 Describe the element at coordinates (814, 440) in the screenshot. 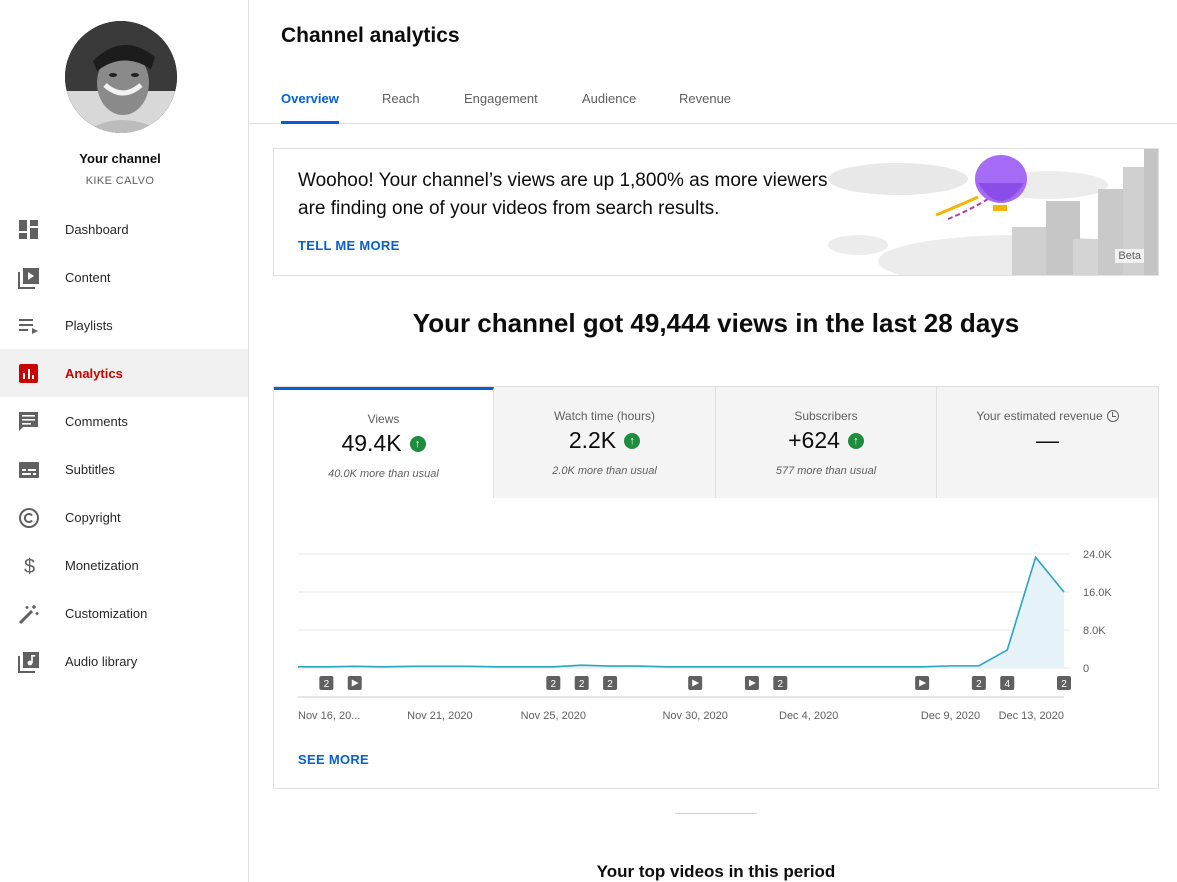

I see `metric-value-text: +624` at that location.